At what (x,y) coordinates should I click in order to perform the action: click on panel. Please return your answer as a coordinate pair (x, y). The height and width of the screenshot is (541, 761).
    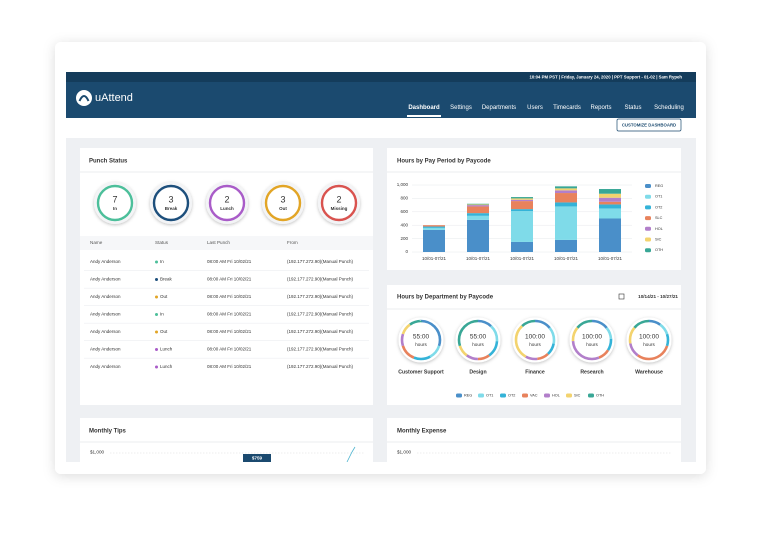
    Looking at the image, I should click on (534, 440).